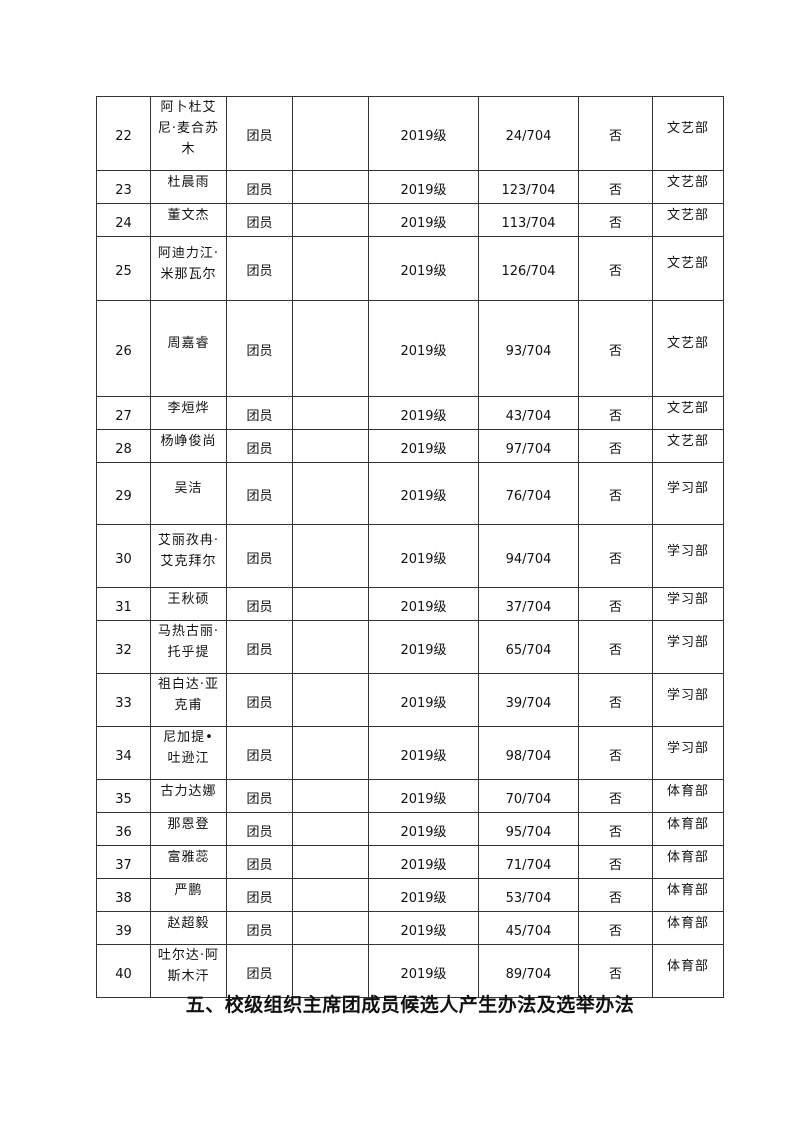 The image size is (800, 1131). Describe the element at coordinates (528, 700) in the screenshot. I see `class-rank: 39/704` at that location.